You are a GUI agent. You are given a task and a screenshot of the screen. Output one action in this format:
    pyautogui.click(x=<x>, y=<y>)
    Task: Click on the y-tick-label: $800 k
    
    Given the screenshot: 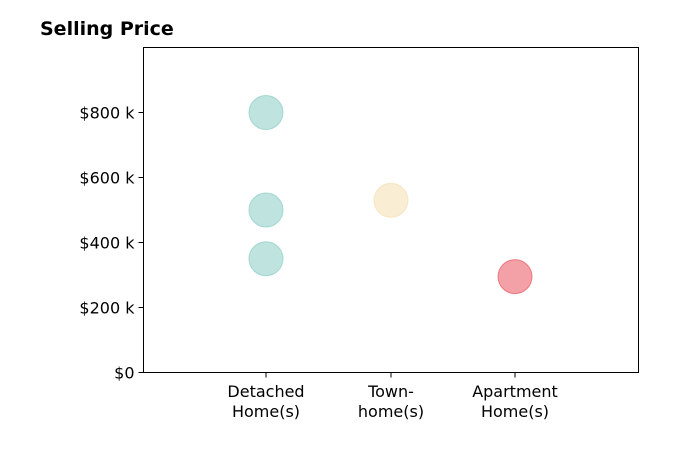 What is the action you would take?
    pyautogui.click(x=107, y=113)
    